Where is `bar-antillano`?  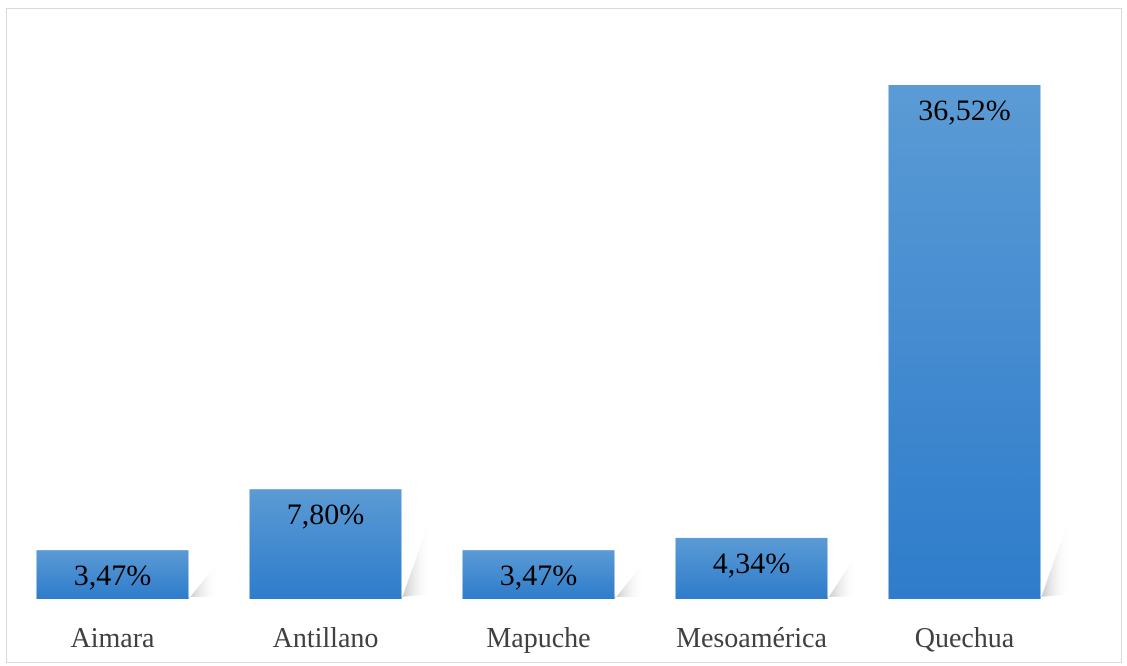 bar-antillano is located at coordinates (325, 544).